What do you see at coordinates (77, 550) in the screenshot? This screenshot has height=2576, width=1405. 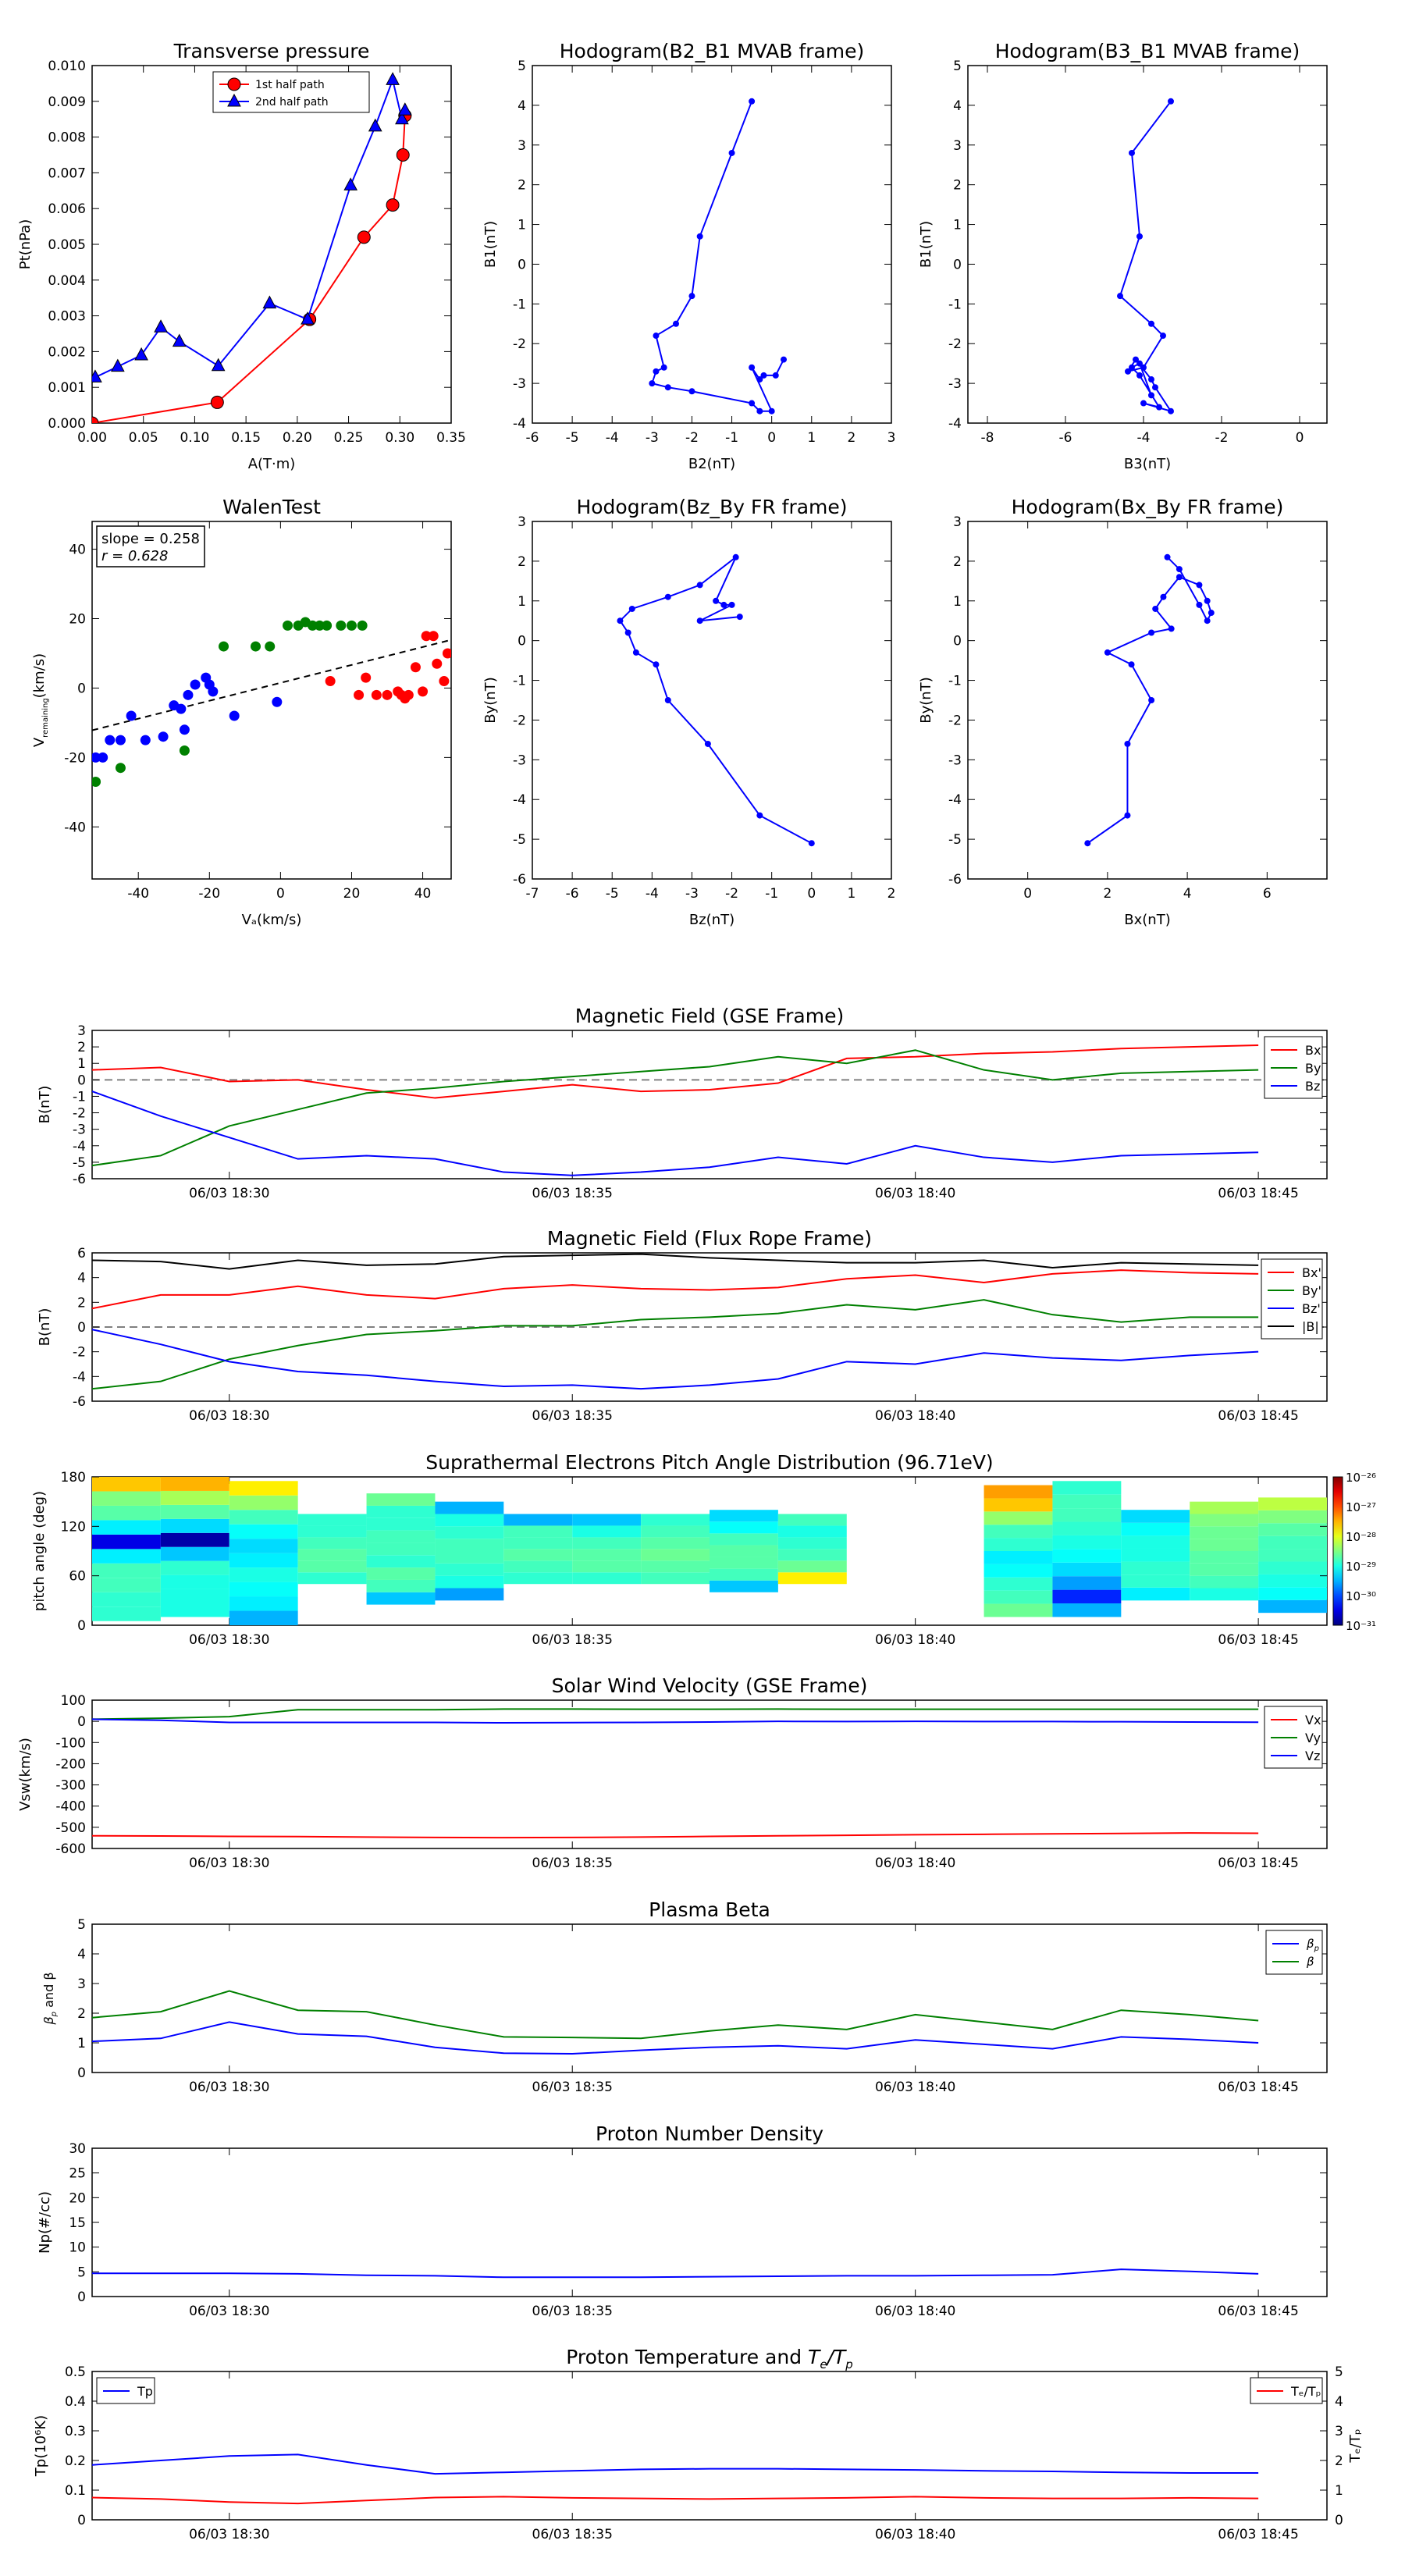 I see `walen-ytick-label: 40` at bounding box center [77, 550].